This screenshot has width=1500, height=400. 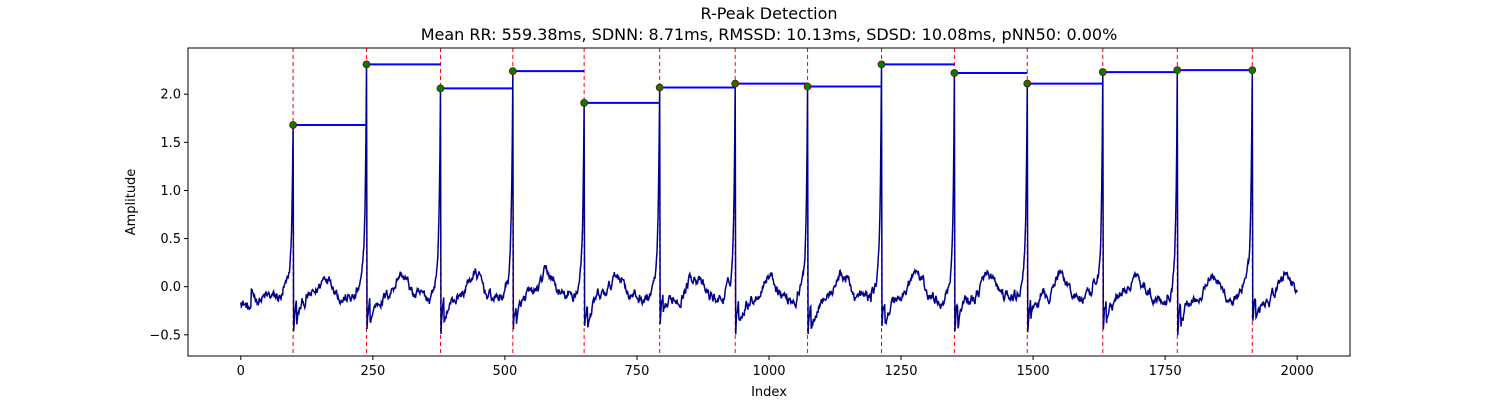 What do you see at coordinates (1297, 371) in the screenshot?
I see `x-tick-label: 2000` at bounding box center [1297, 371].